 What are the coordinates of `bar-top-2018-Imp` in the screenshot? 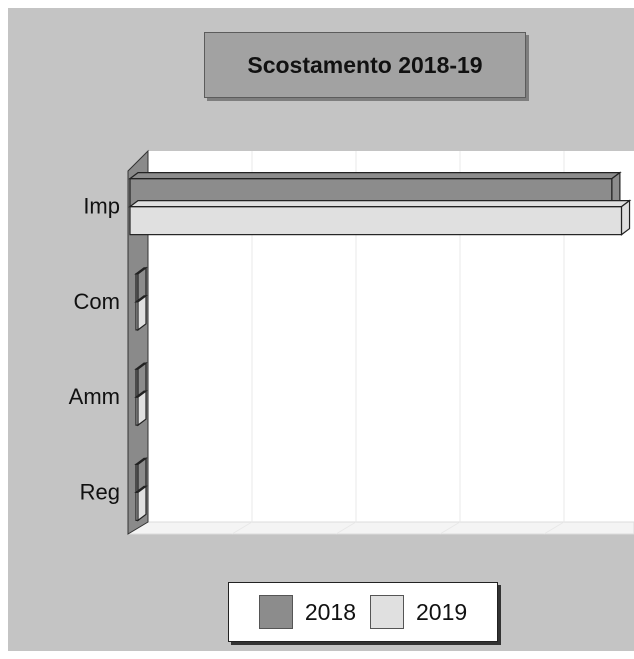 It's located at (375, 176).